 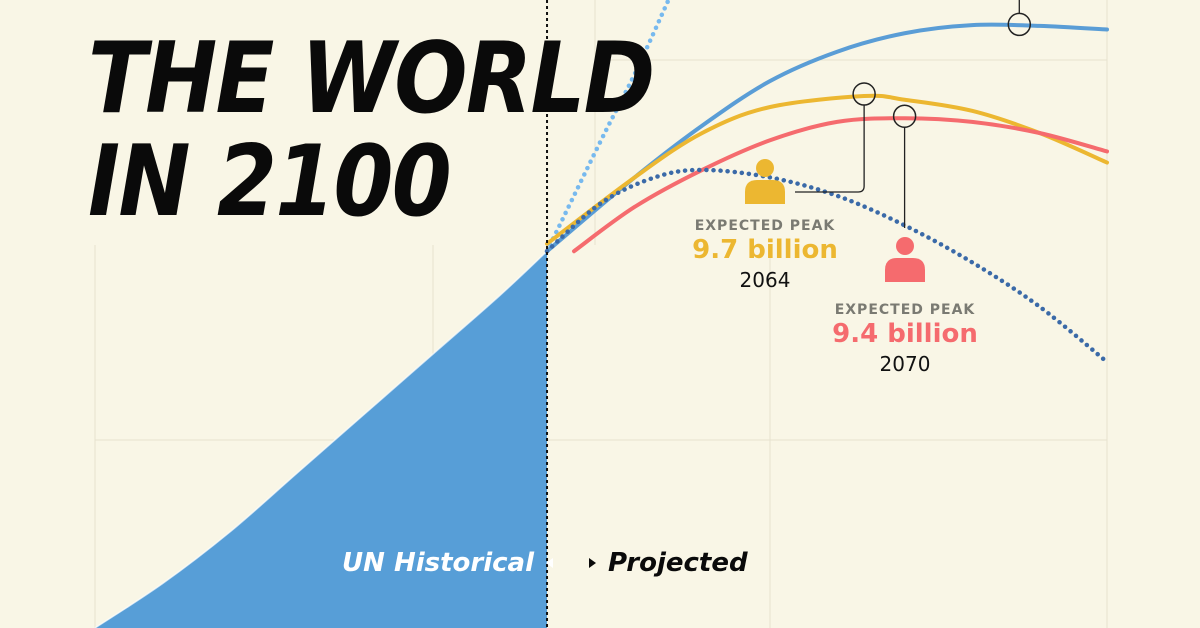 What do you see at coordinates (1019, 24) in the screenshot?
I see `peak-marker-blue` at bounding box center [1019, 24].